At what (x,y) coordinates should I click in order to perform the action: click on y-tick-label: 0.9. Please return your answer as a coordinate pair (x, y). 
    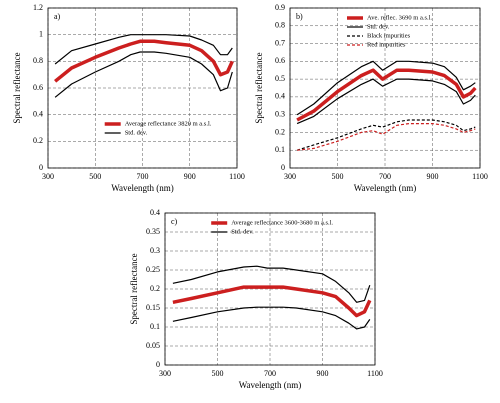
    Looking at the image, I should click on (280, 7).